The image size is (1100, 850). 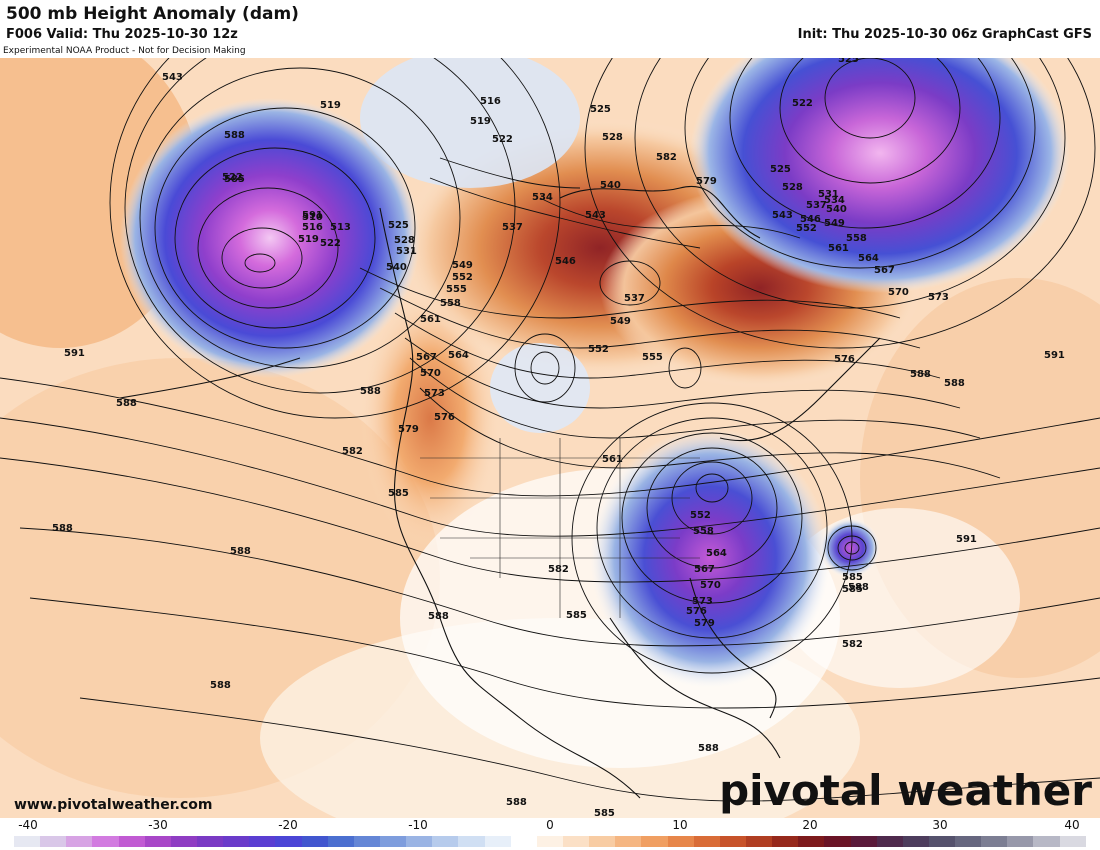 I want to click on colorbar-ticks: -40 -30 -20 -10 0 10 20 30 40, so click(x=550, y=826).